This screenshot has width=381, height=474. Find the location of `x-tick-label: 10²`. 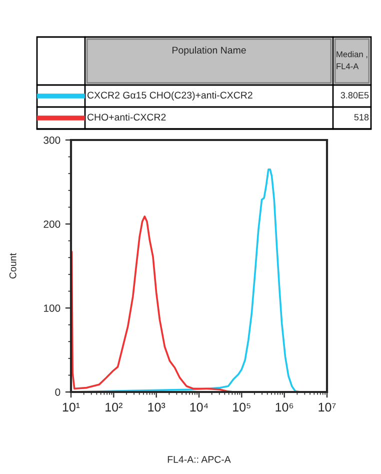

x-tick-label: 10² is located at coordinates (114, 407).